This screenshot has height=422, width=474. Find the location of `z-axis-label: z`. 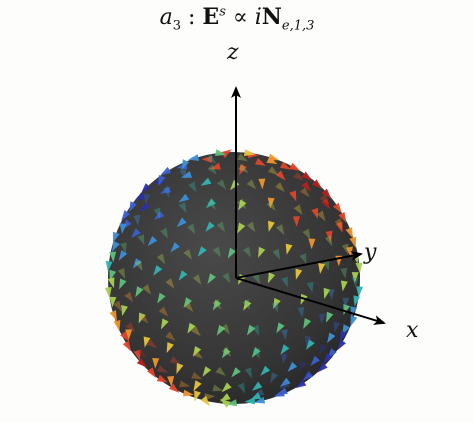

z-axis-label: z is located at coordinates (233, 52).